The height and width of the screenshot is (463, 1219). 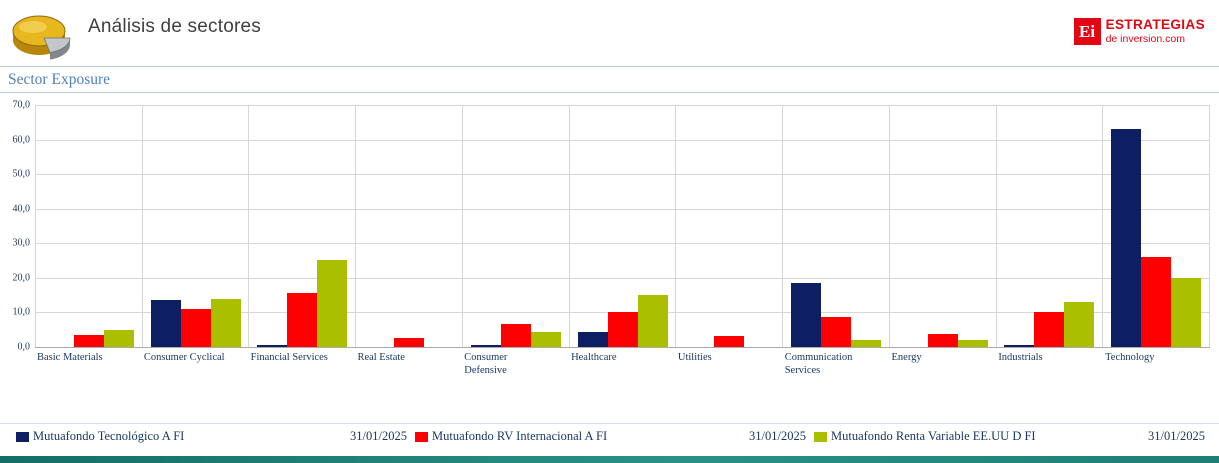 I want to click on header-left: Análisis de sectores, so click(x=135, y=35).